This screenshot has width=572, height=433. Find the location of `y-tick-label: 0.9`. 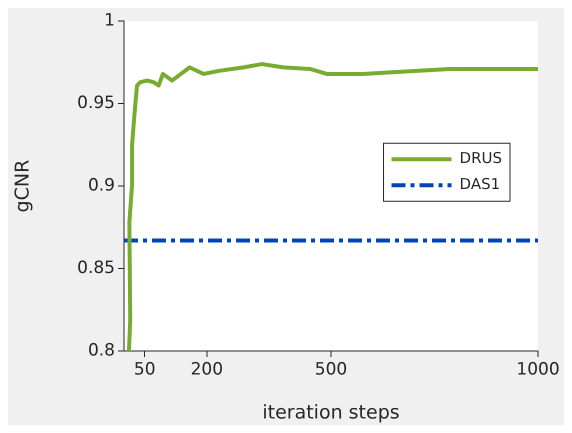

y-tick-label: 0.9 is located at coordinates (101, 186).